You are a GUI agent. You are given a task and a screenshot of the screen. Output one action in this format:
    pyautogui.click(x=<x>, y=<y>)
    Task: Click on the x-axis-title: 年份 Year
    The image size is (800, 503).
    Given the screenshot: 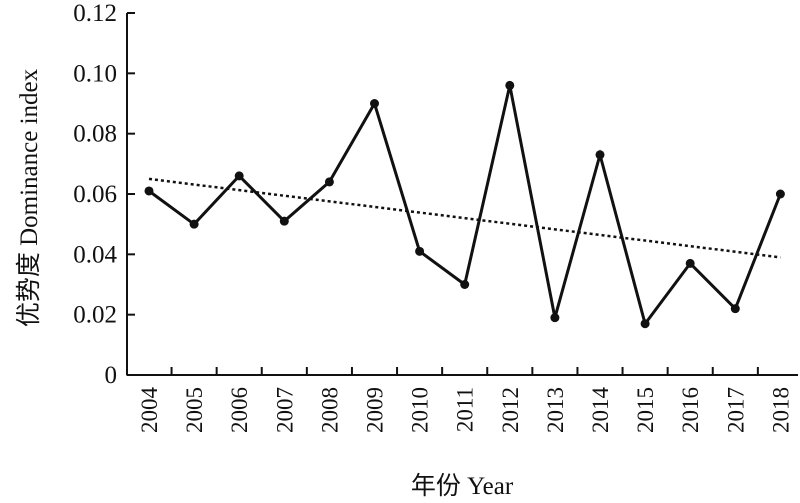 What is the action you would take?
    pyautogui.click(x=462, y=486)
    